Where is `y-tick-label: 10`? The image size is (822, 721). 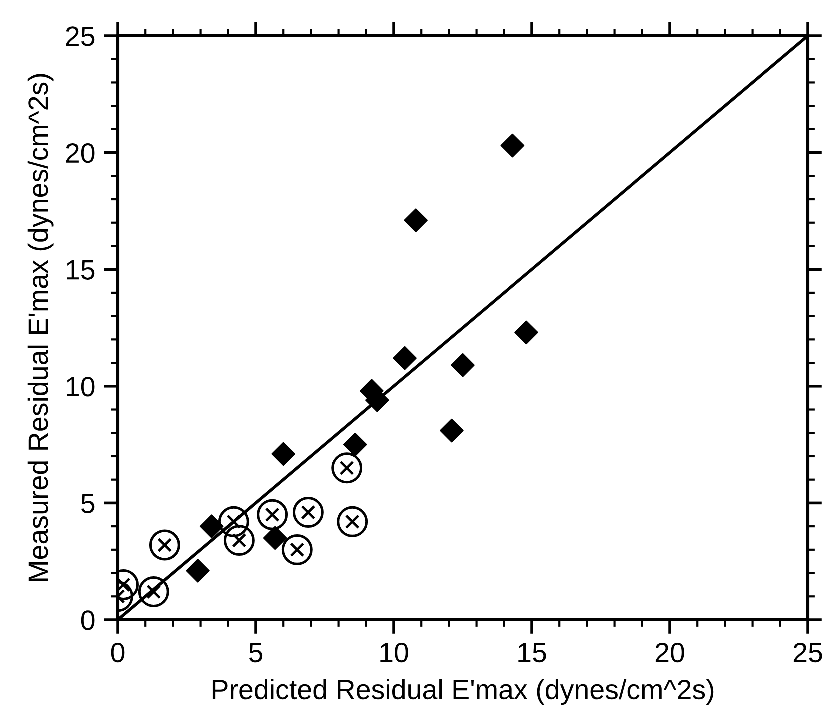 y-tick-label: 10 is located at coordinates (81, 387).